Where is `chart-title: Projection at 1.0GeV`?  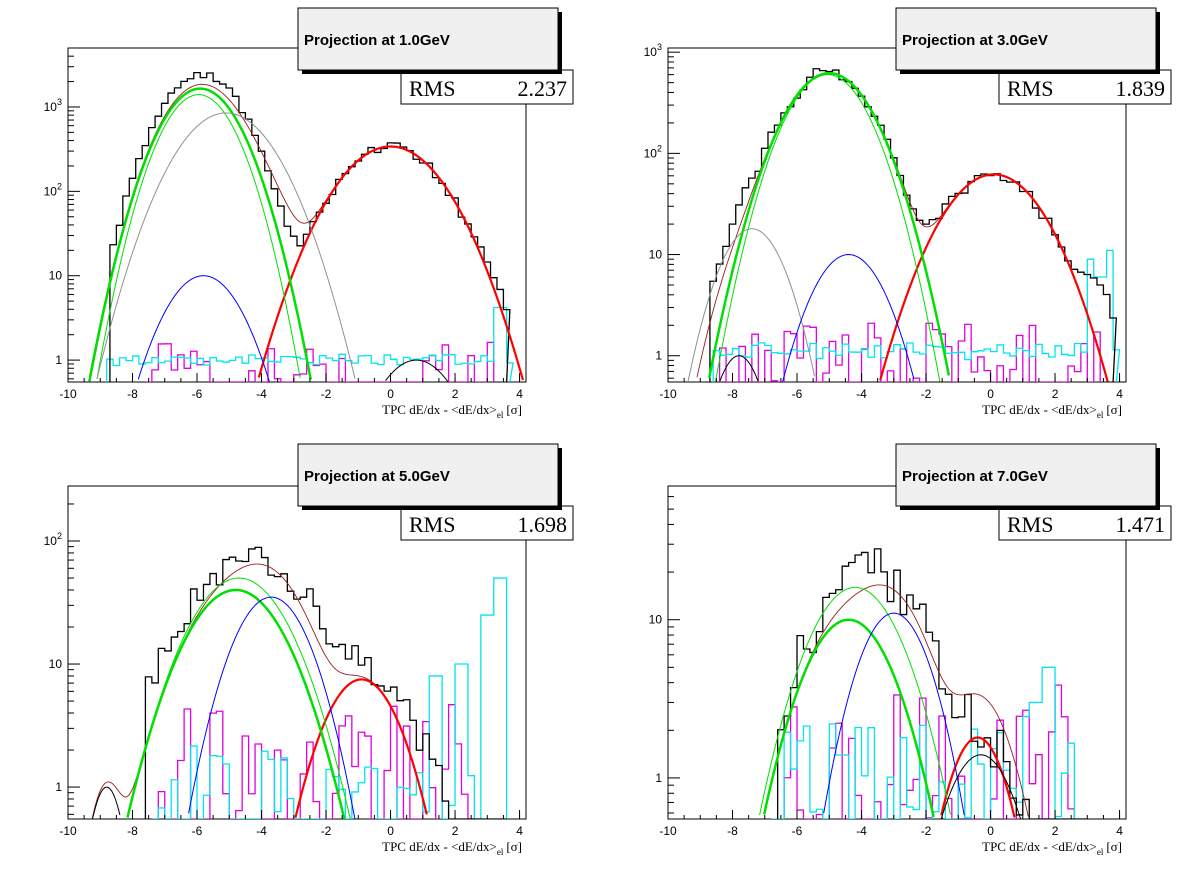
chart-title: Projection at 1.0GeV is located at coordinates (377, 40).